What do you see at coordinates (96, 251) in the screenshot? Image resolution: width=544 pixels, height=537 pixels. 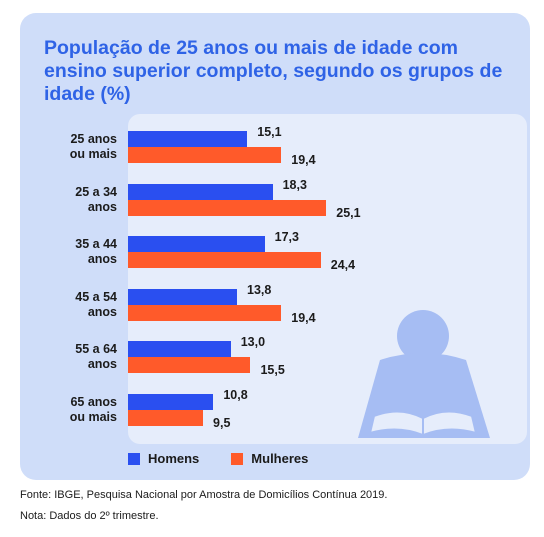 I see `category-label: 35 a 44 anos` at bounding box center [96, 251].